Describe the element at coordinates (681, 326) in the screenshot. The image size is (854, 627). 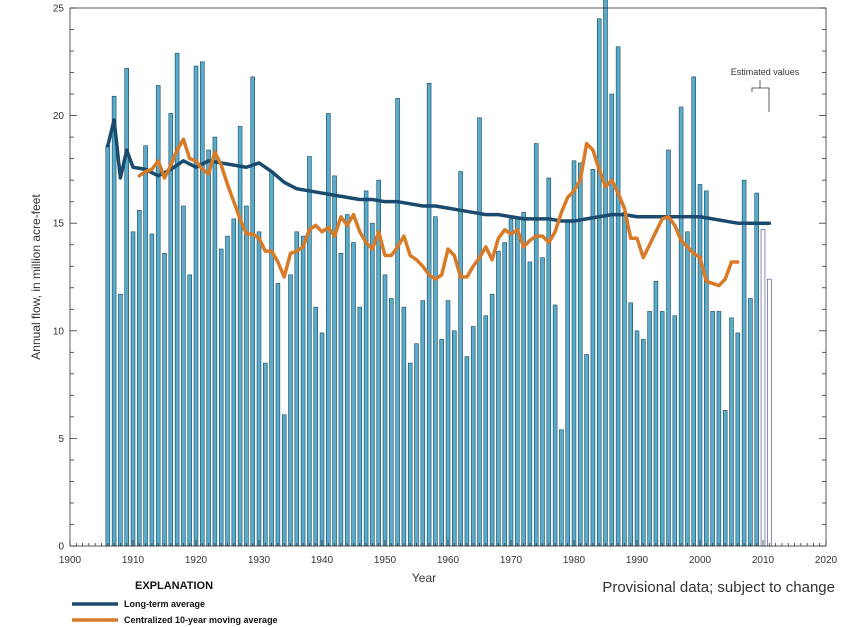
I see `bar-1997` at that location.